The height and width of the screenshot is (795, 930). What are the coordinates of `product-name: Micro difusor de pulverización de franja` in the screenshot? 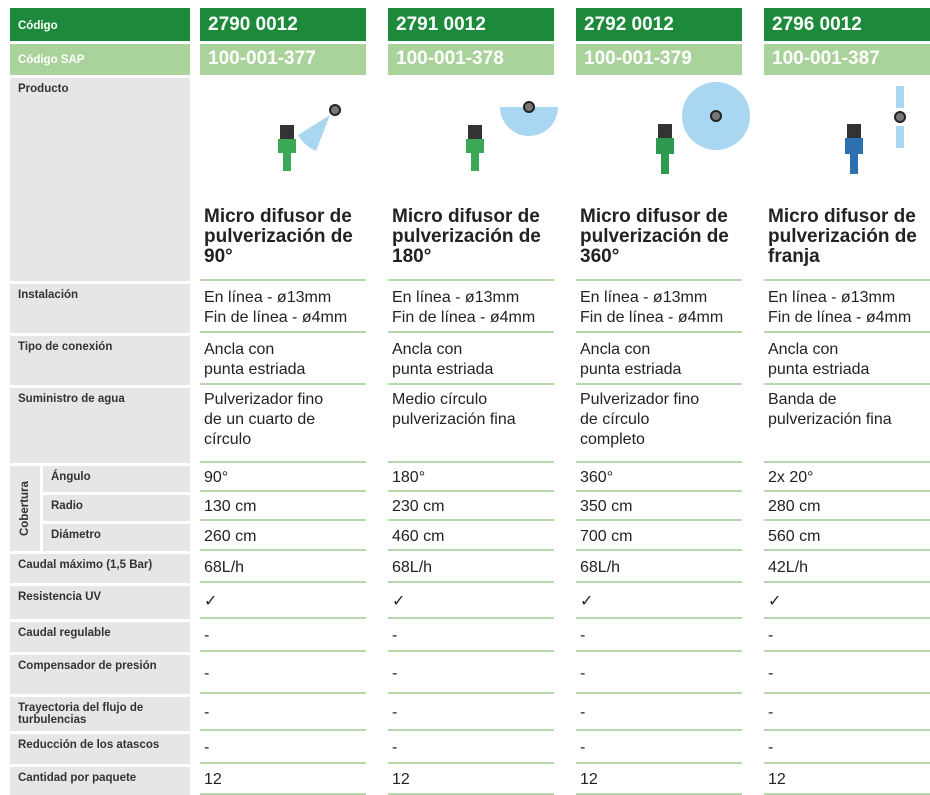 It's located at (842, 236).